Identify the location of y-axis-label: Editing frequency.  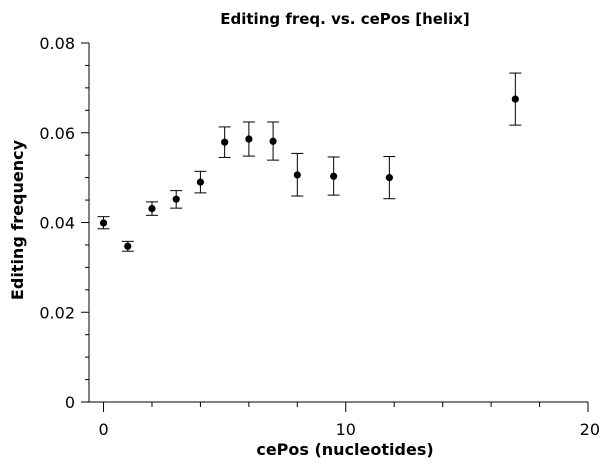
(17, 219).